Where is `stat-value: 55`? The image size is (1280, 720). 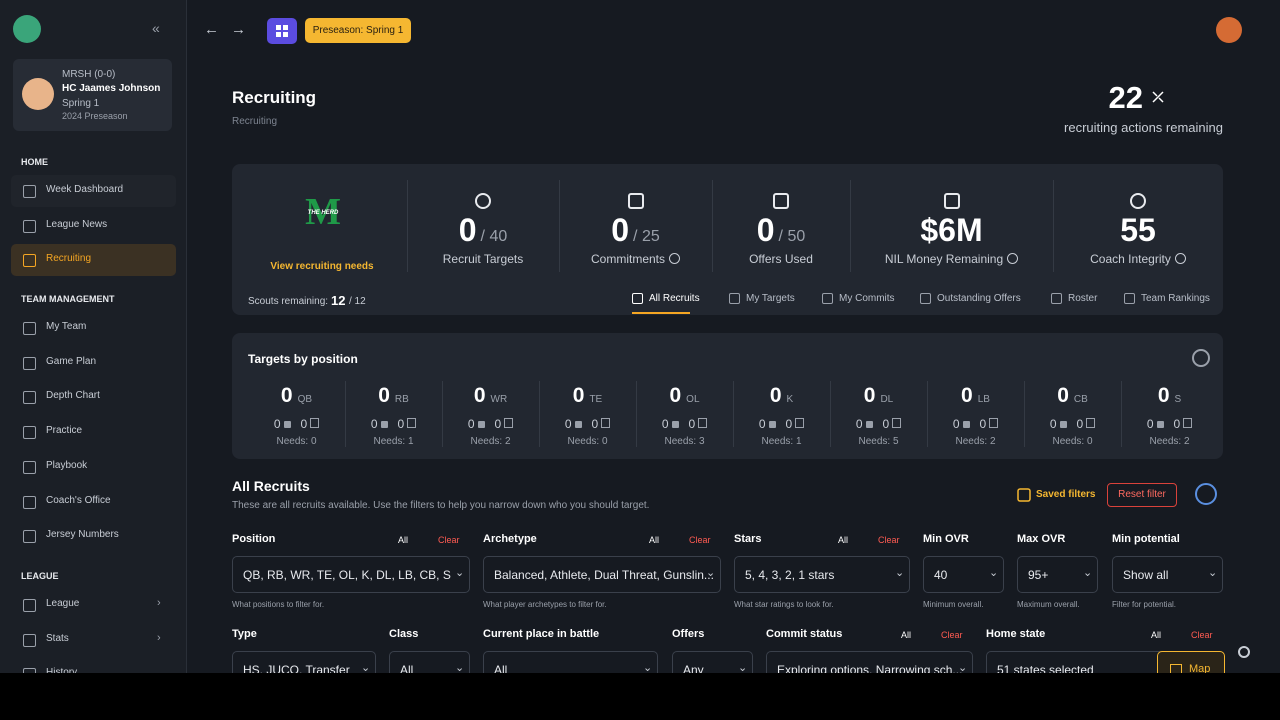
stat-value: 55 is located at coordinates (1138, 230).